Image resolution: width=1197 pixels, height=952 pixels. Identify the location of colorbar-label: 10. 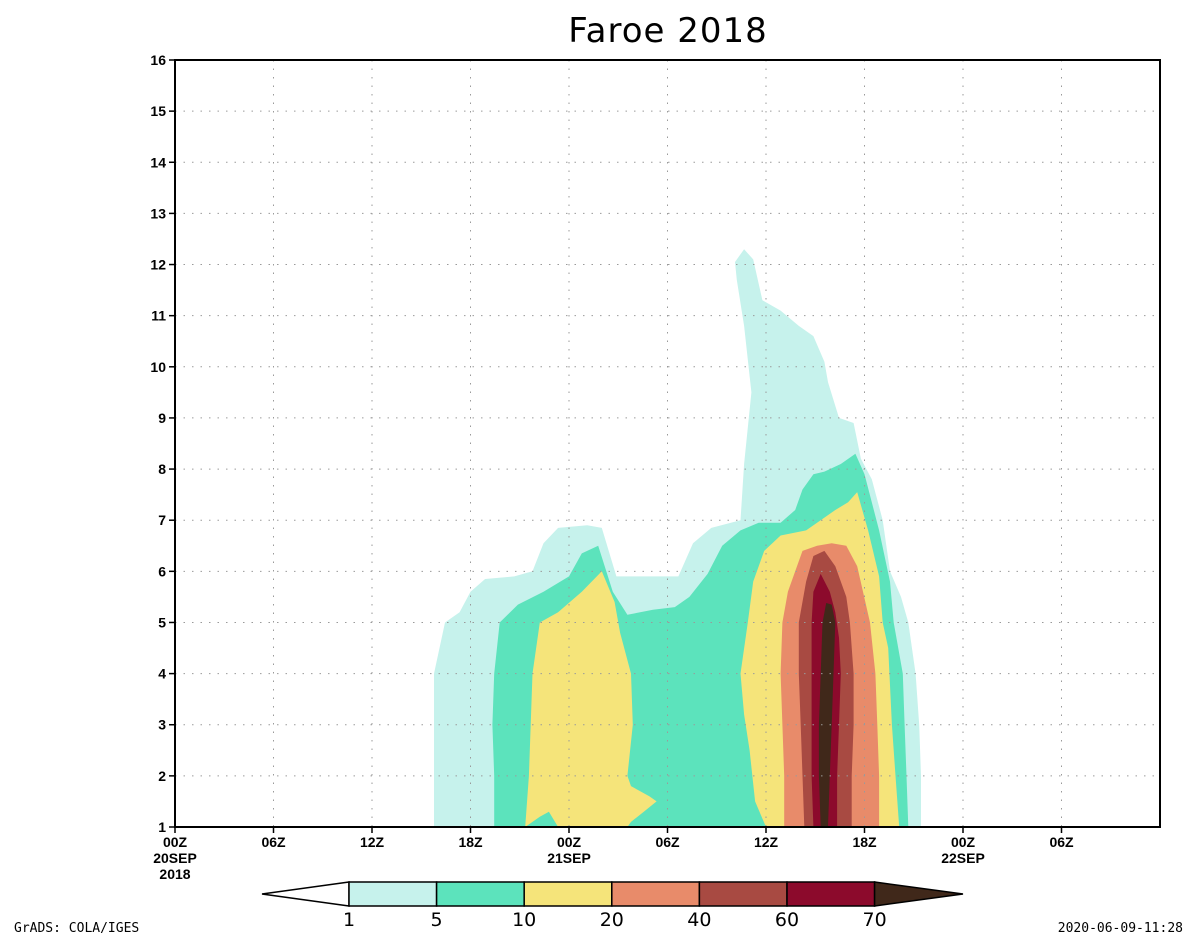
(524, 920).